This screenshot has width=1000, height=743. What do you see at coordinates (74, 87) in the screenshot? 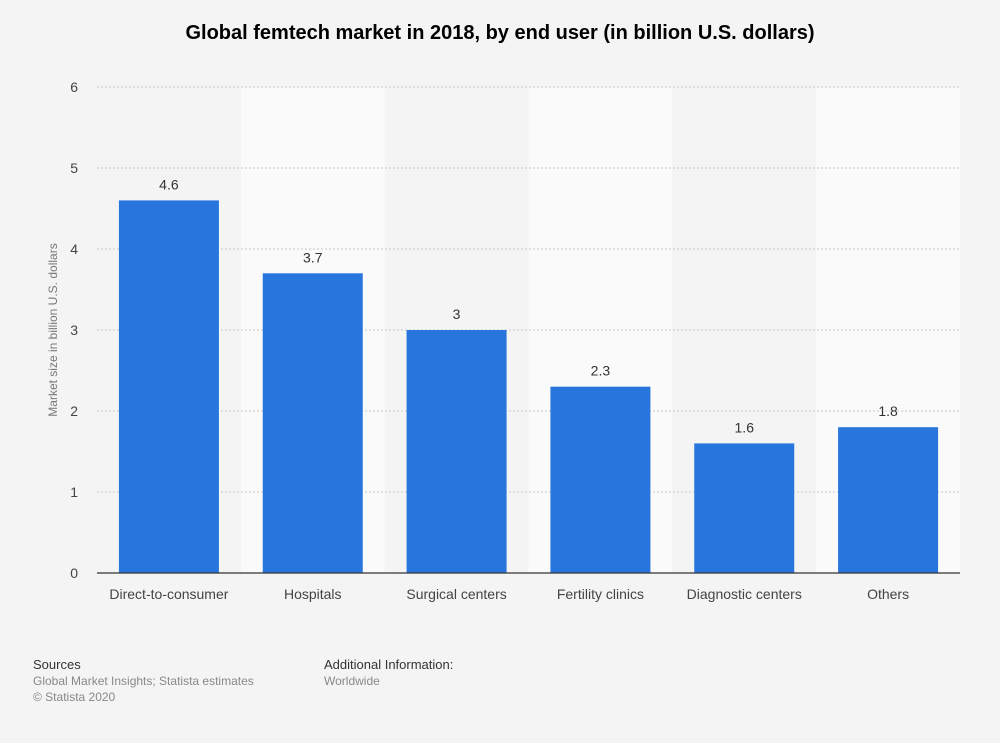
I see `y-tick-label: 6` at bounding box center [74, 87].